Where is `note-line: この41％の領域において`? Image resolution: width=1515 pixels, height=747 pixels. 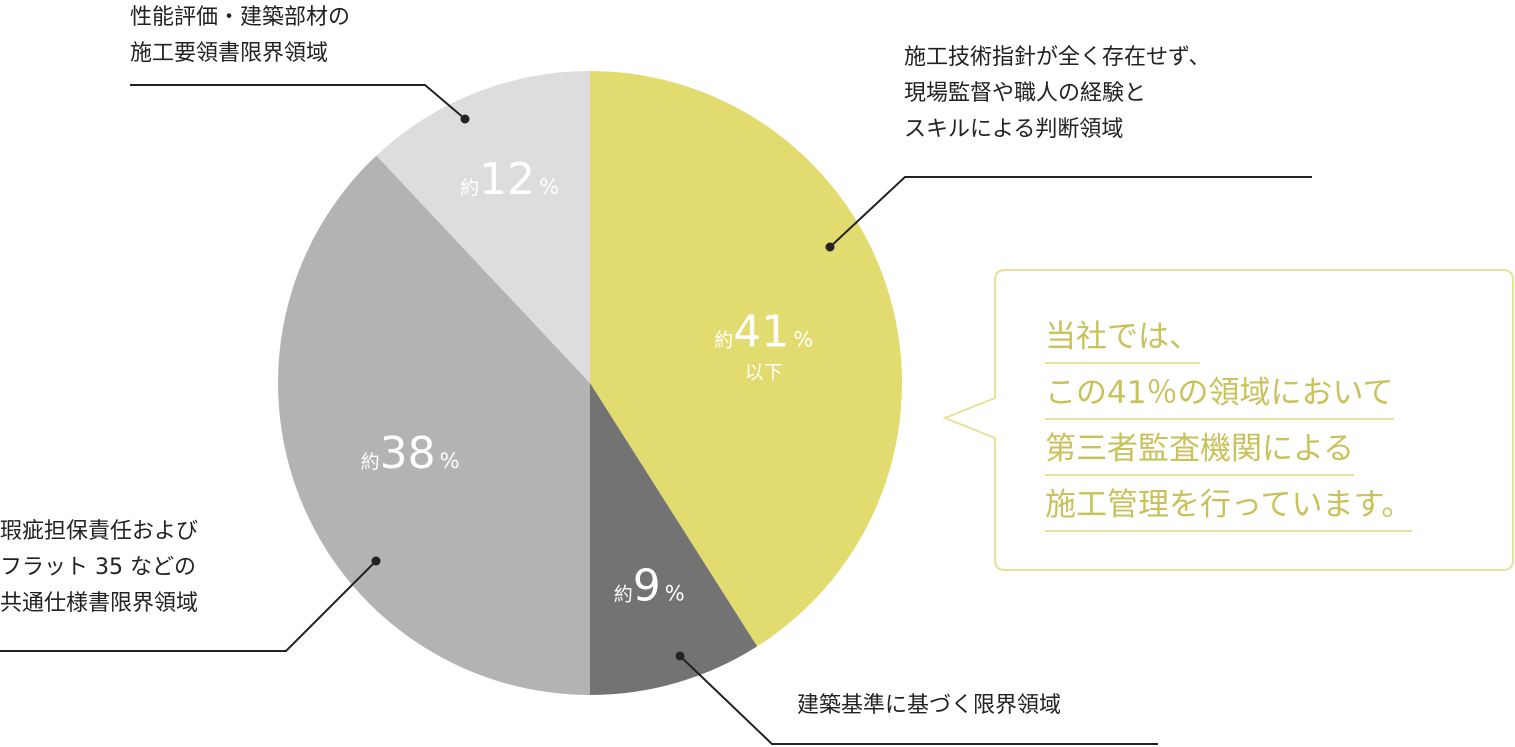
note-line: この41％の領域において is located at coordinates (1219, 394).